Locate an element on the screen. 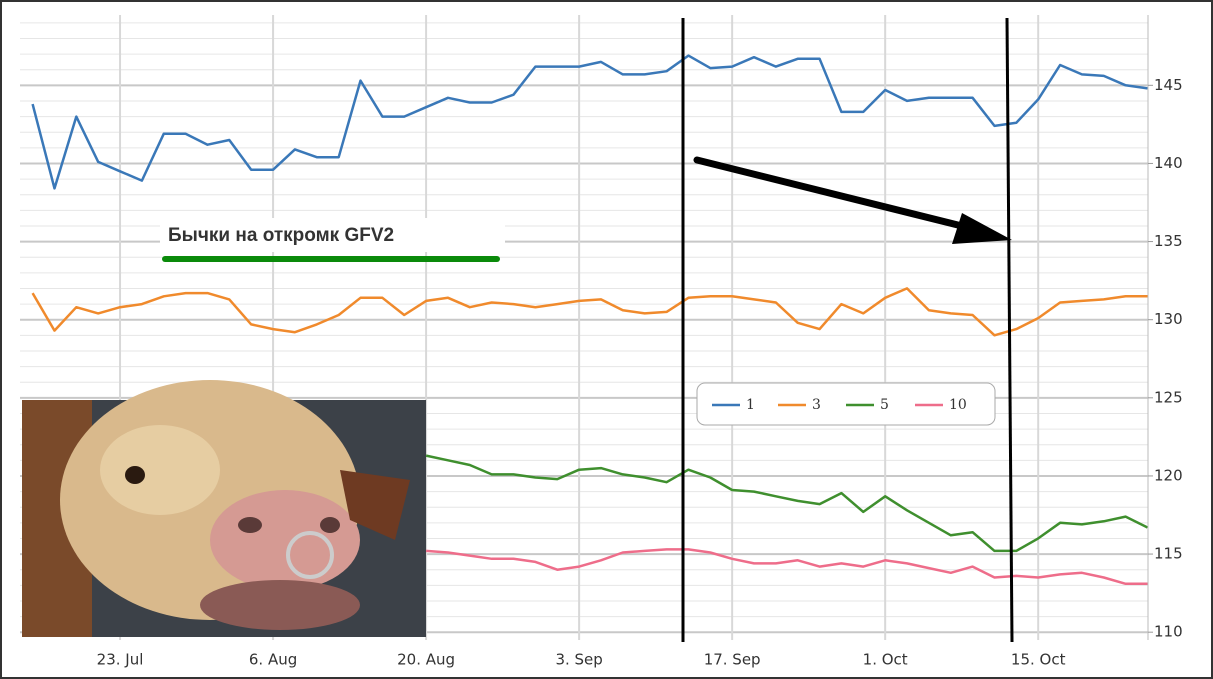 The height and width of the screenshot is (679, 1213). x-tick-label: 20. Aug is located at coordinates (426, 660).